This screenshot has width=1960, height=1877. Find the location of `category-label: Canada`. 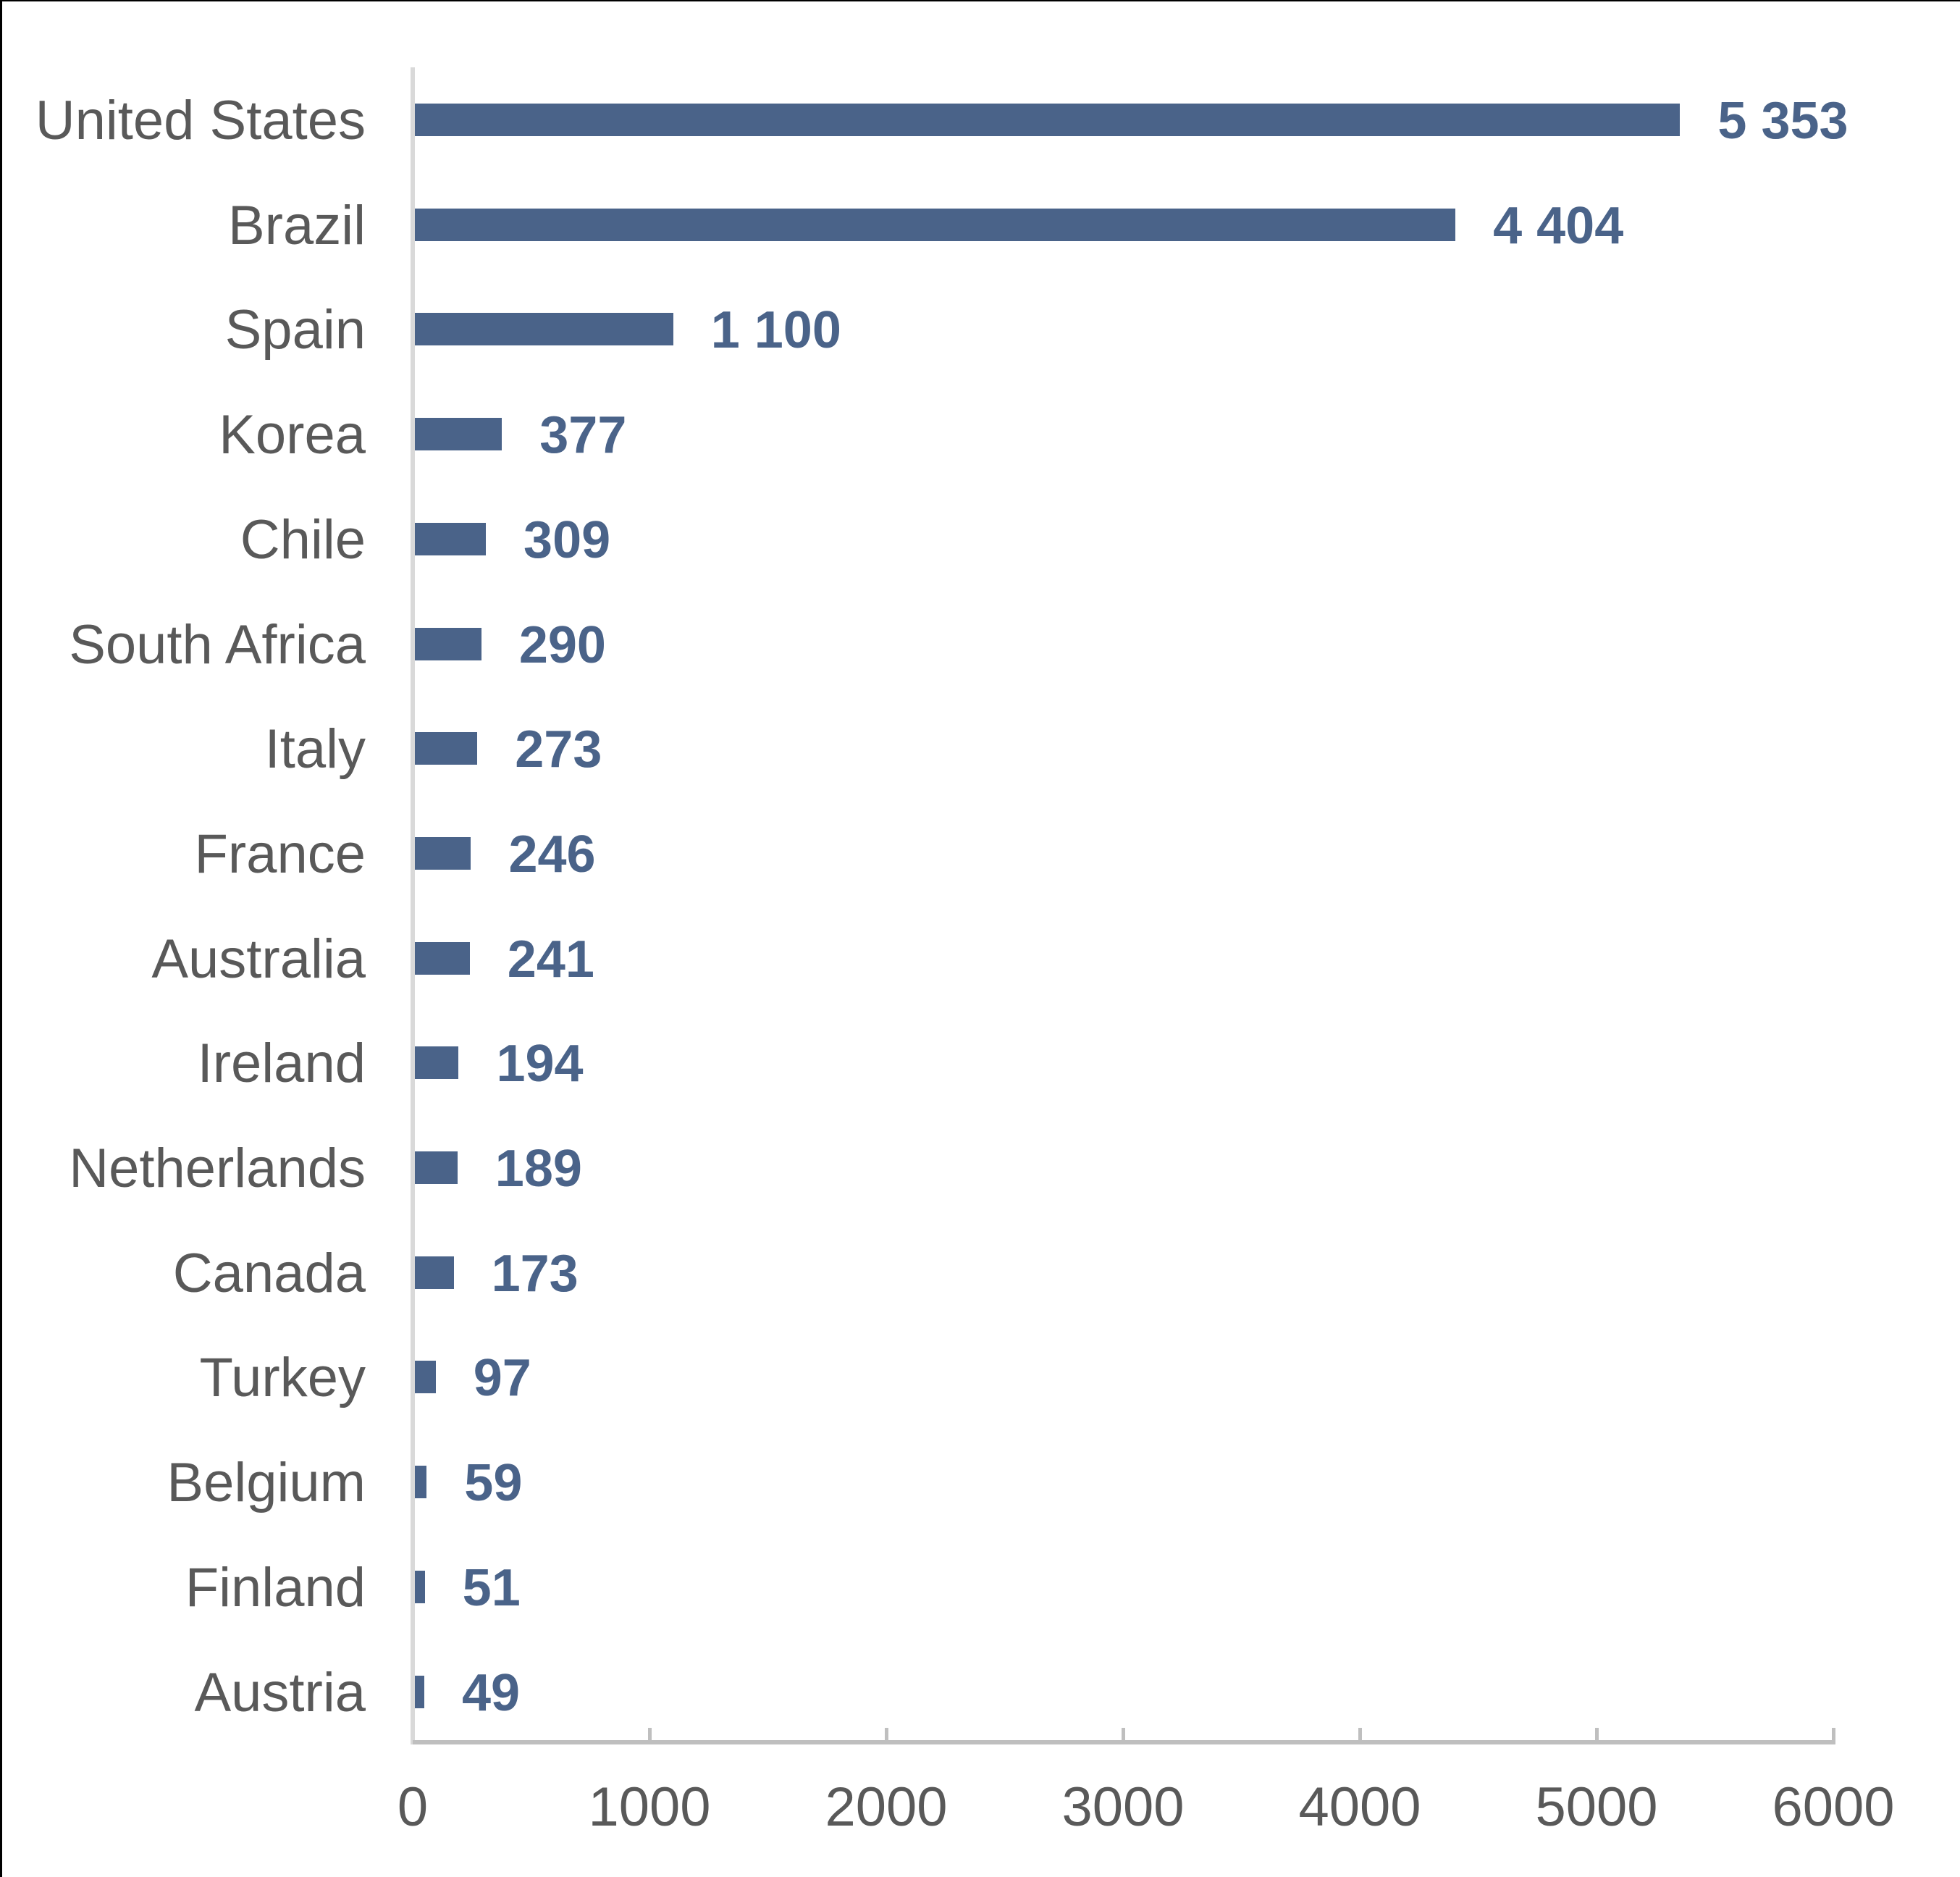

category-label: Canada is located at coordinates (269, 1273).